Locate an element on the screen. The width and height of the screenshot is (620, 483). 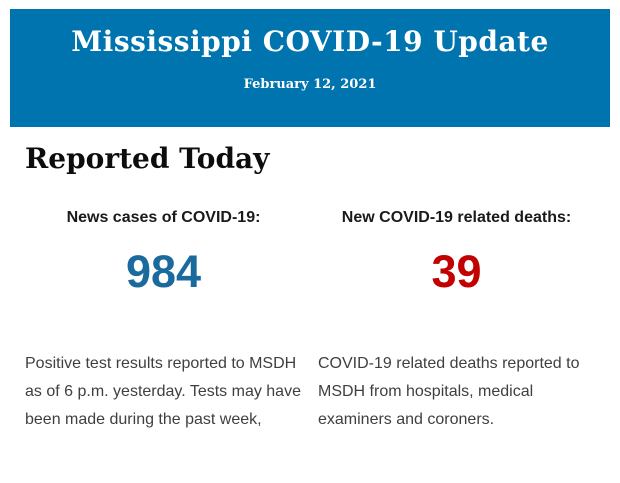
report-date: February 12, 2021 is located at coordinates (310, 84).